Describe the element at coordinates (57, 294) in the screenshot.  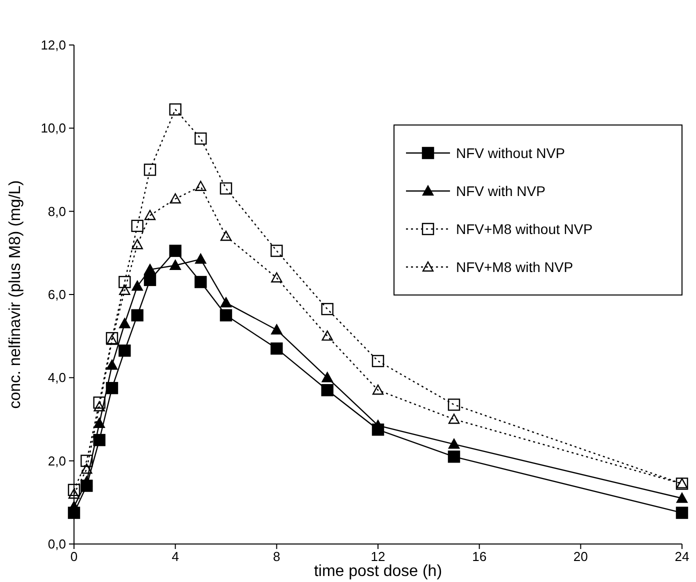
I see `y-tick-label: 6,0` at that location.